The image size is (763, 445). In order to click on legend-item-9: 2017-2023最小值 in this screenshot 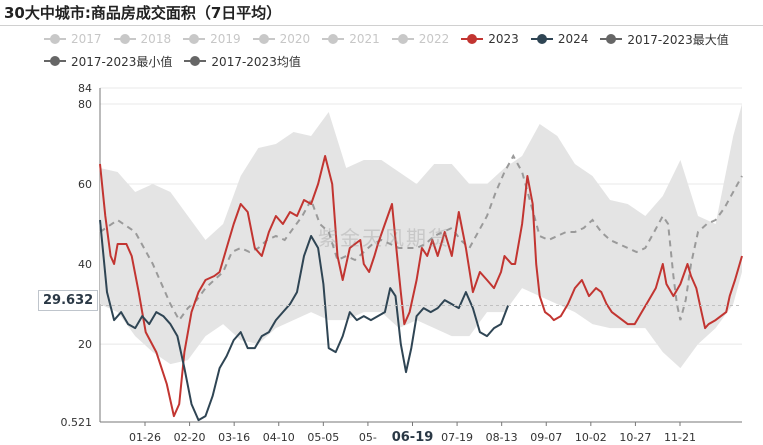, I will do `click(108, 61)`.